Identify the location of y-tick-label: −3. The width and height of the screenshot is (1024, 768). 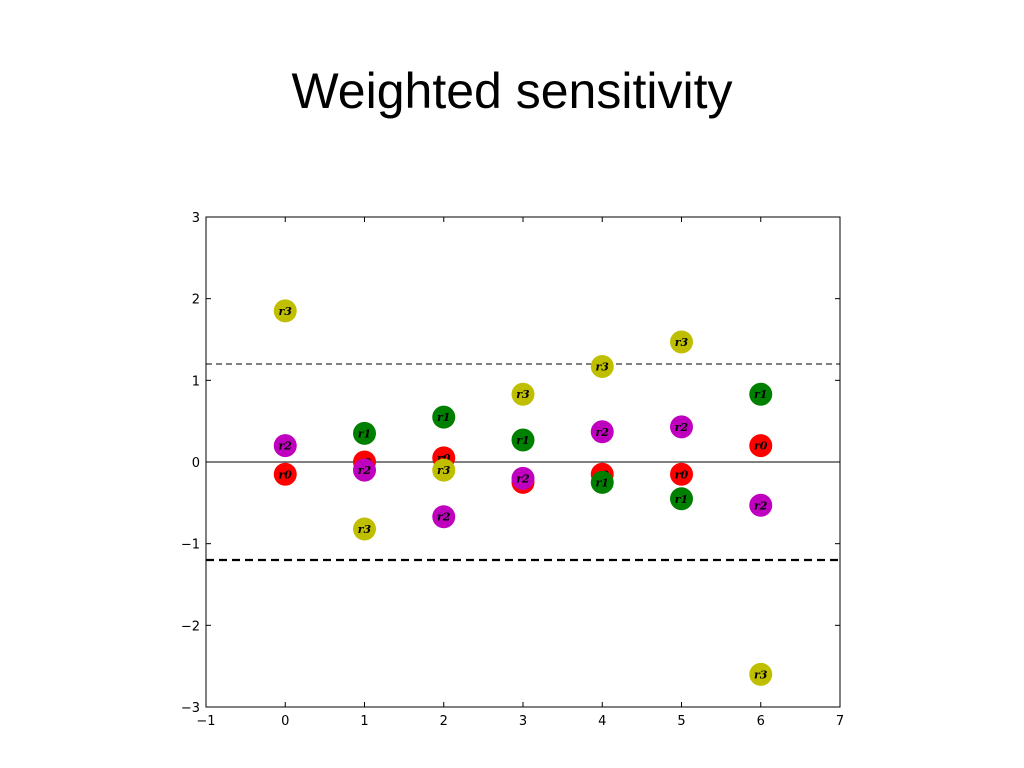
(190, 708).